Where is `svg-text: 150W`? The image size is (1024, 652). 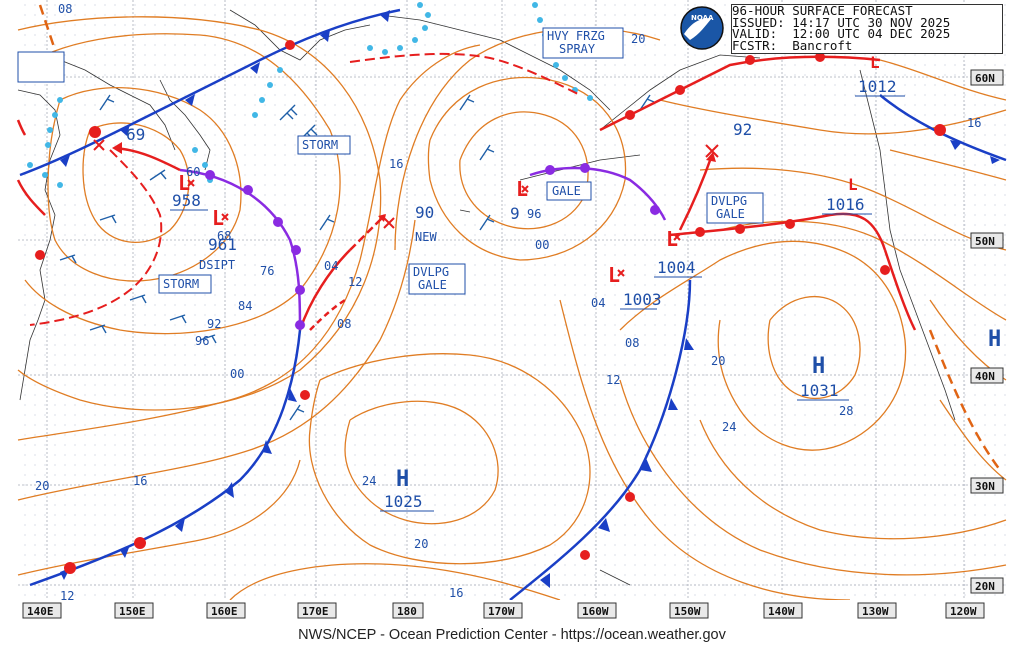
svg-text: 150W is located at coordinates (687, 611).